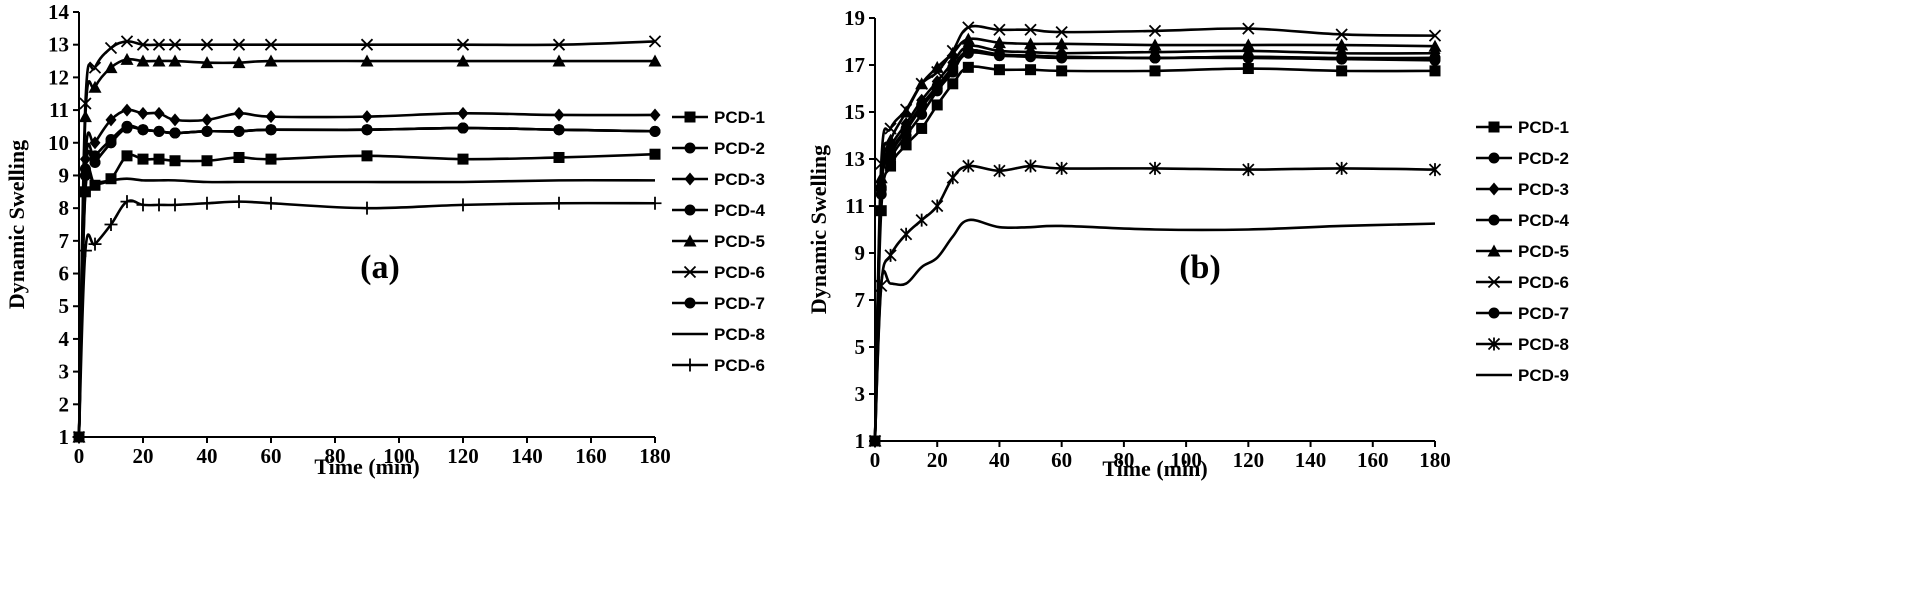 The width and height of the screenshot is (1909, 589). What do you see at coordinates (64, 372) in the screenshot?
I see `y-tick-label: 3` at bounding box center [64, 372].